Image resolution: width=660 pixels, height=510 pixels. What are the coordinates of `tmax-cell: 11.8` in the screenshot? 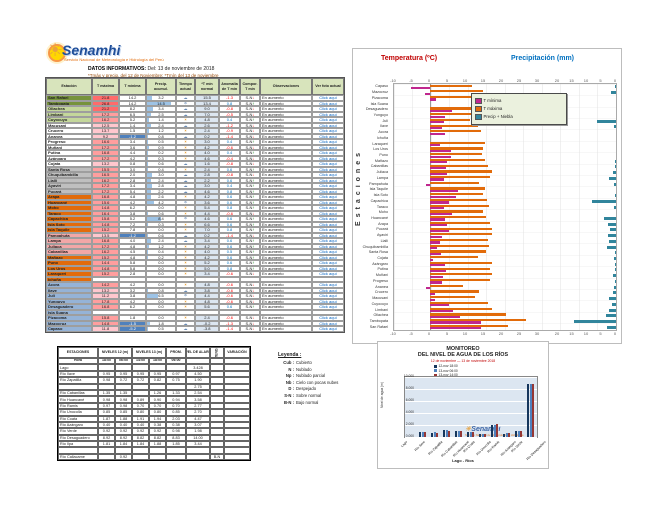 It's located at (105, 329).